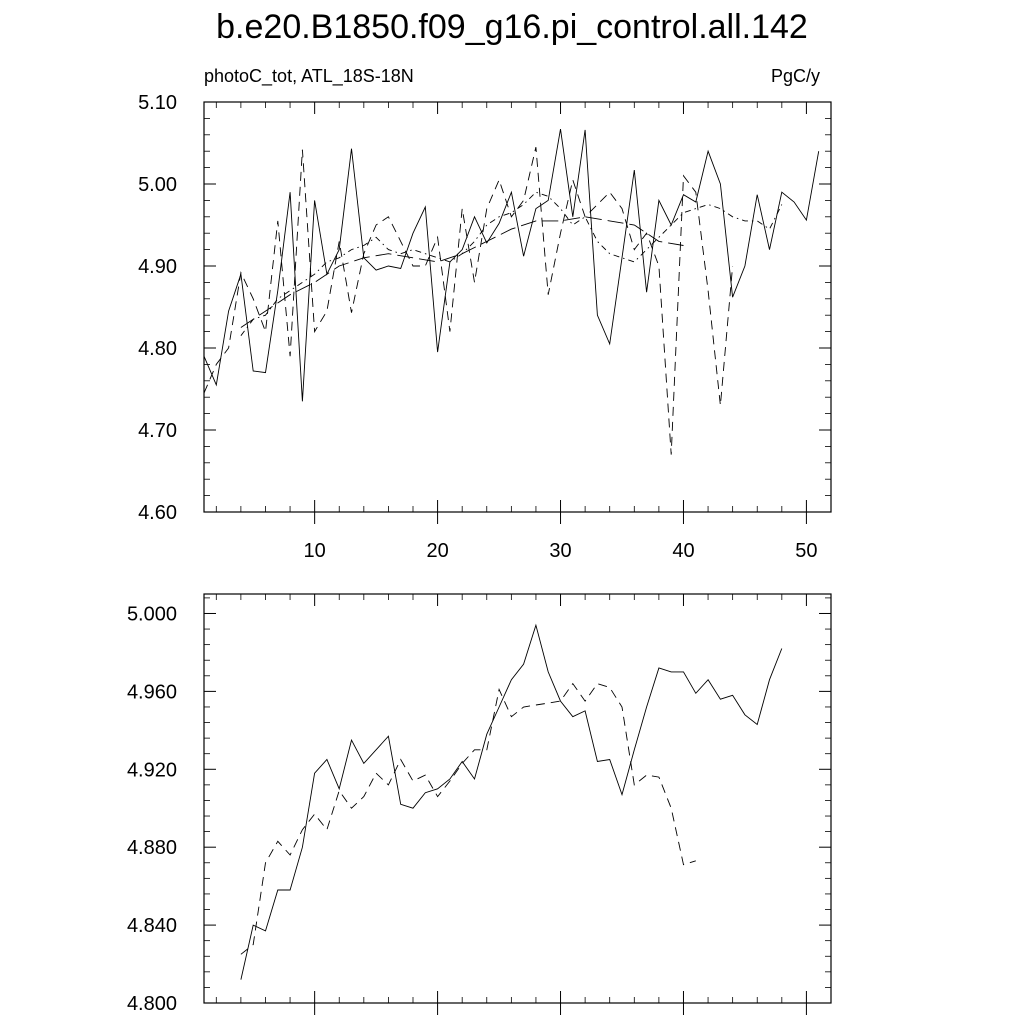 This screenshot has height=1024, width=1024. Describe the element at coordinates (683, 551) in the screenshot. I see `x-tick-label: 40` at that location.